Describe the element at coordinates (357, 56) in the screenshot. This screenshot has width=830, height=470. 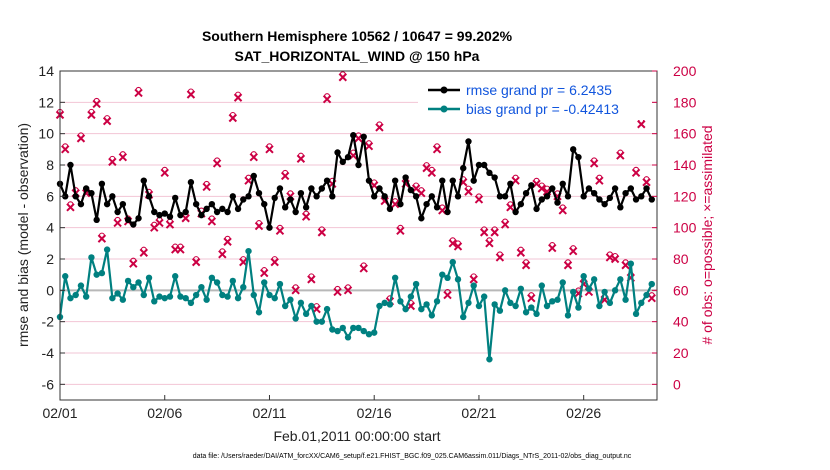
I see `chart-title-line-2: SAT_HORIZONTAL_WIND @ 150 hPa` at that location.